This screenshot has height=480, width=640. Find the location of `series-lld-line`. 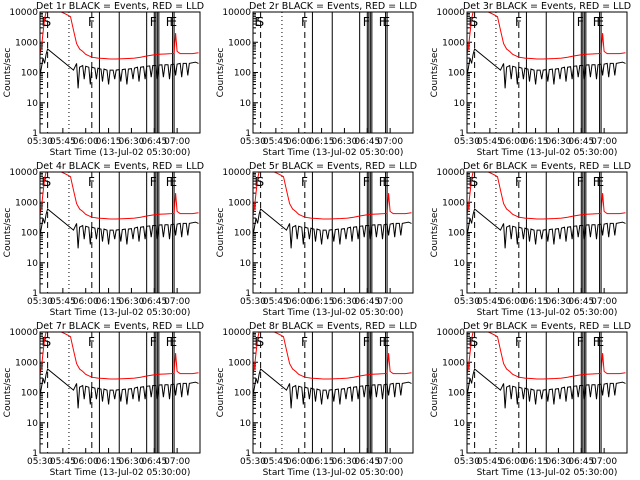

series-lld-line is located at coordinates (546, 36).